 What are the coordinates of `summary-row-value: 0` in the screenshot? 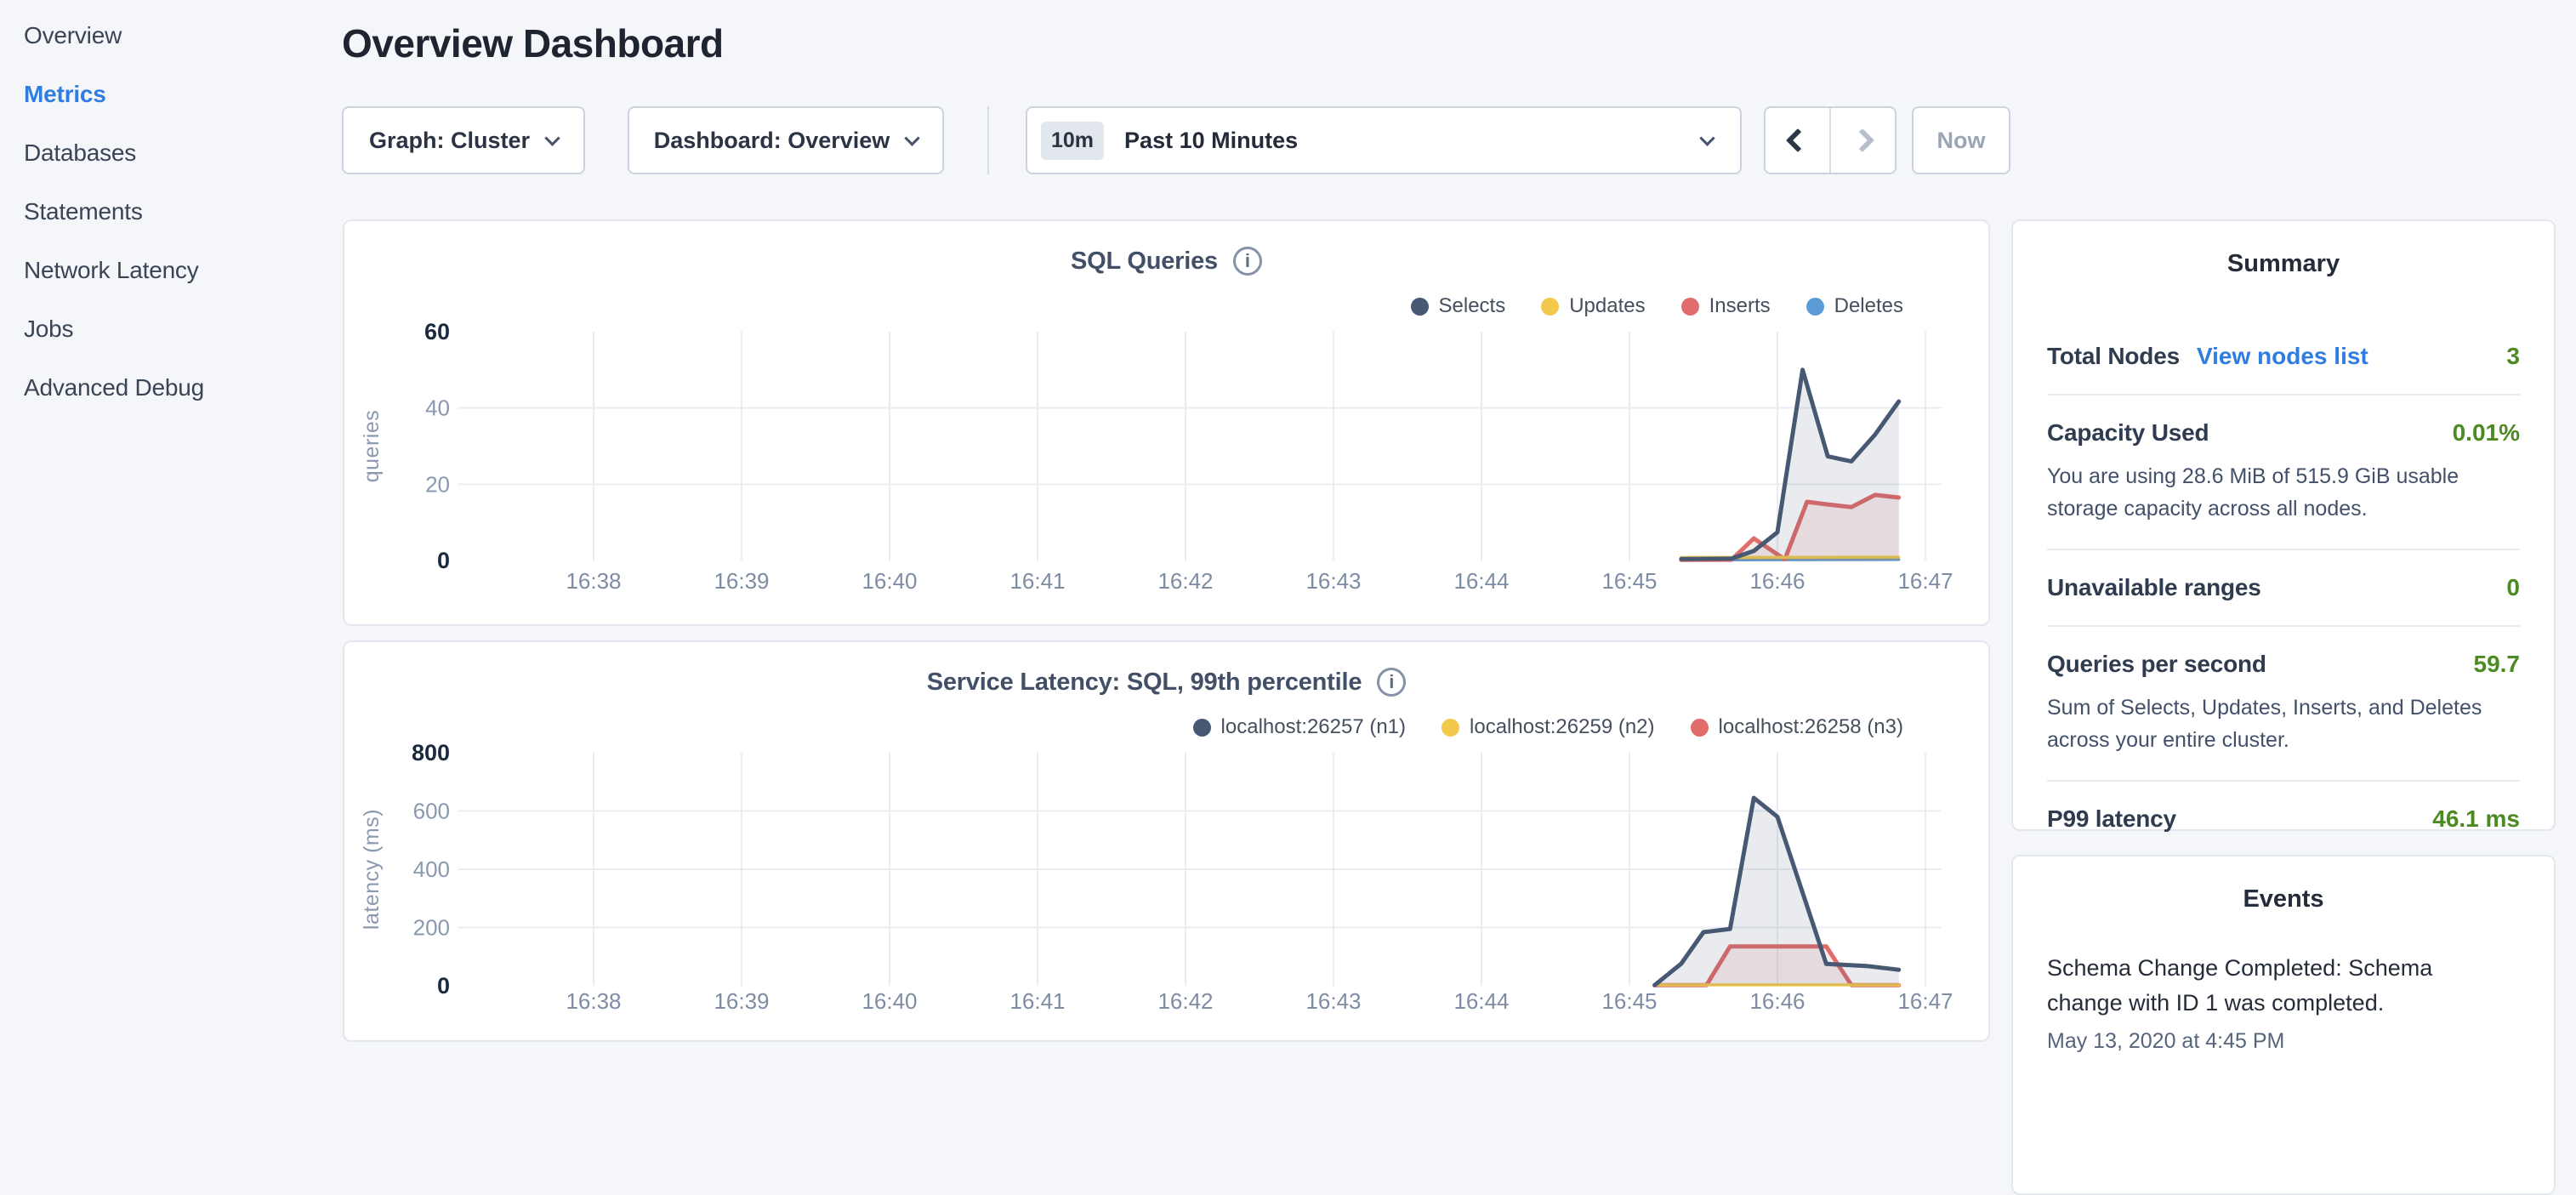 It's located at (2513, 587).